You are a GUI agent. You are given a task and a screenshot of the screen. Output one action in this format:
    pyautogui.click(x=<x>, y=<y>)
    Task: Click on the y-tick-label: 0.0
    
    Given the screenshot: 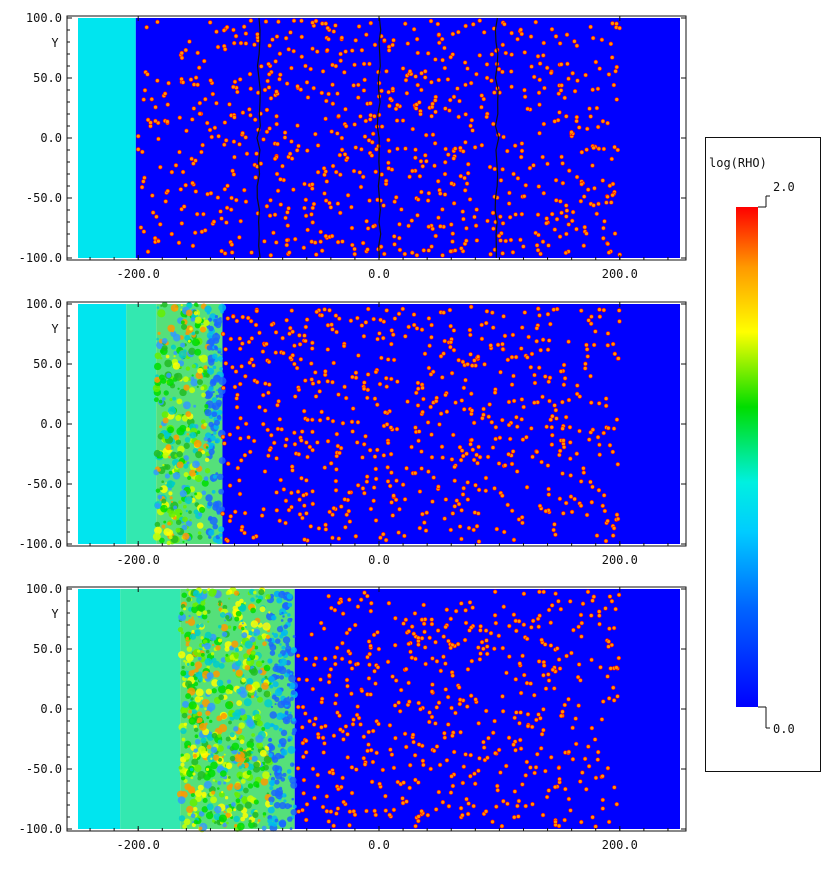 What is the action you would take?
    pyautogui.click(x=51, y=709)
    